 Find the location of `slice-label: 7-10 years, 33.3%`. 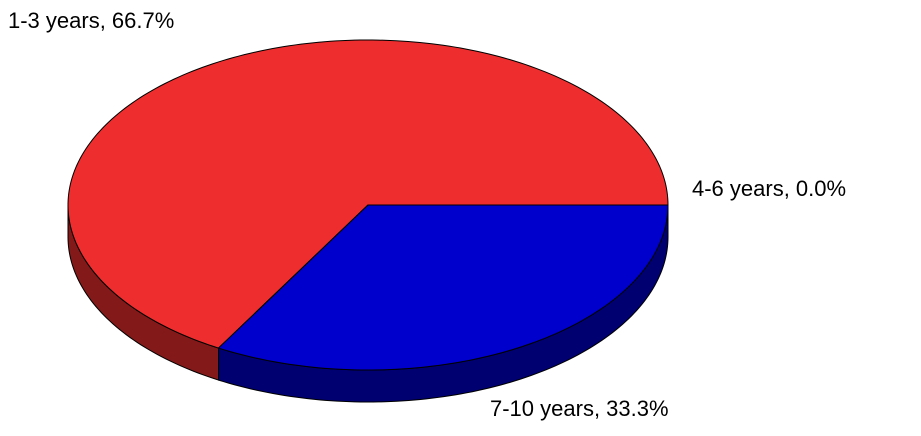

slice-label: 7-10 years, 33.3% is located at coordinates (579, 408).